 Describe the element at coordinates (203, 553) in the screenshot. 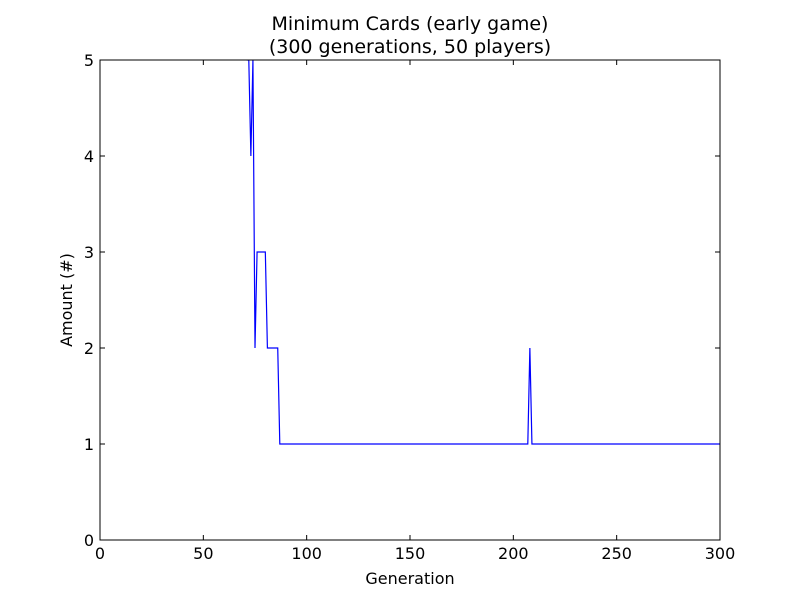

I see `x-tick-label: 50` at that location.